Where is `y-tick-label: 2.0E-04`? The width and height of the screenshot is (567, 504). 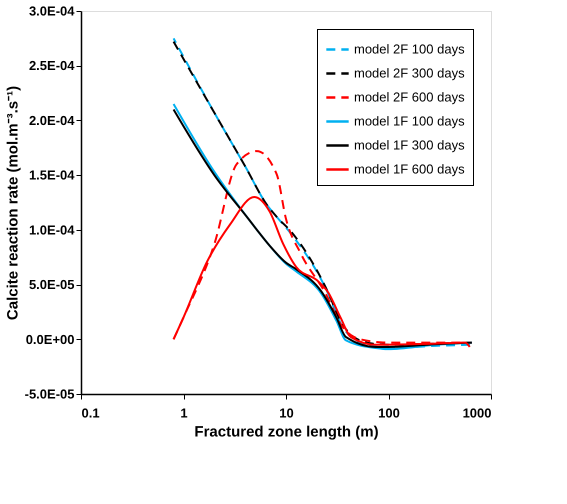 y-tick-label: 2.0E-04 is located at coordinates (52, 120).